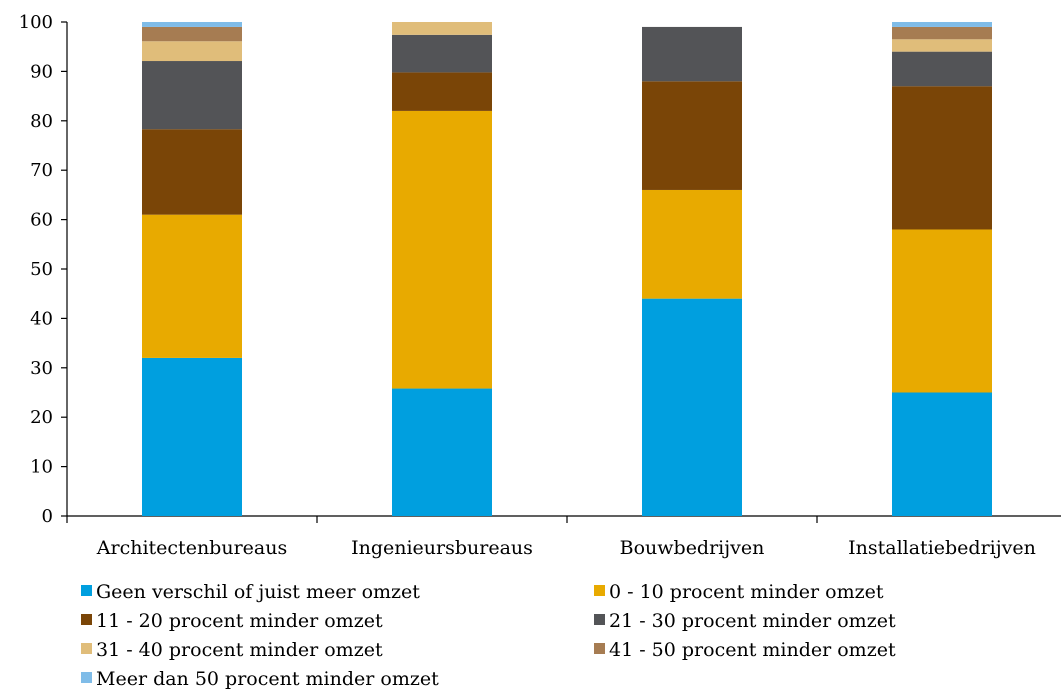 The image size is (1061, 699). Describe the element at coordinates (267, 679) in the screenshot. I see `legend-label: Meer dan 50 procent minder omzet` at that location.